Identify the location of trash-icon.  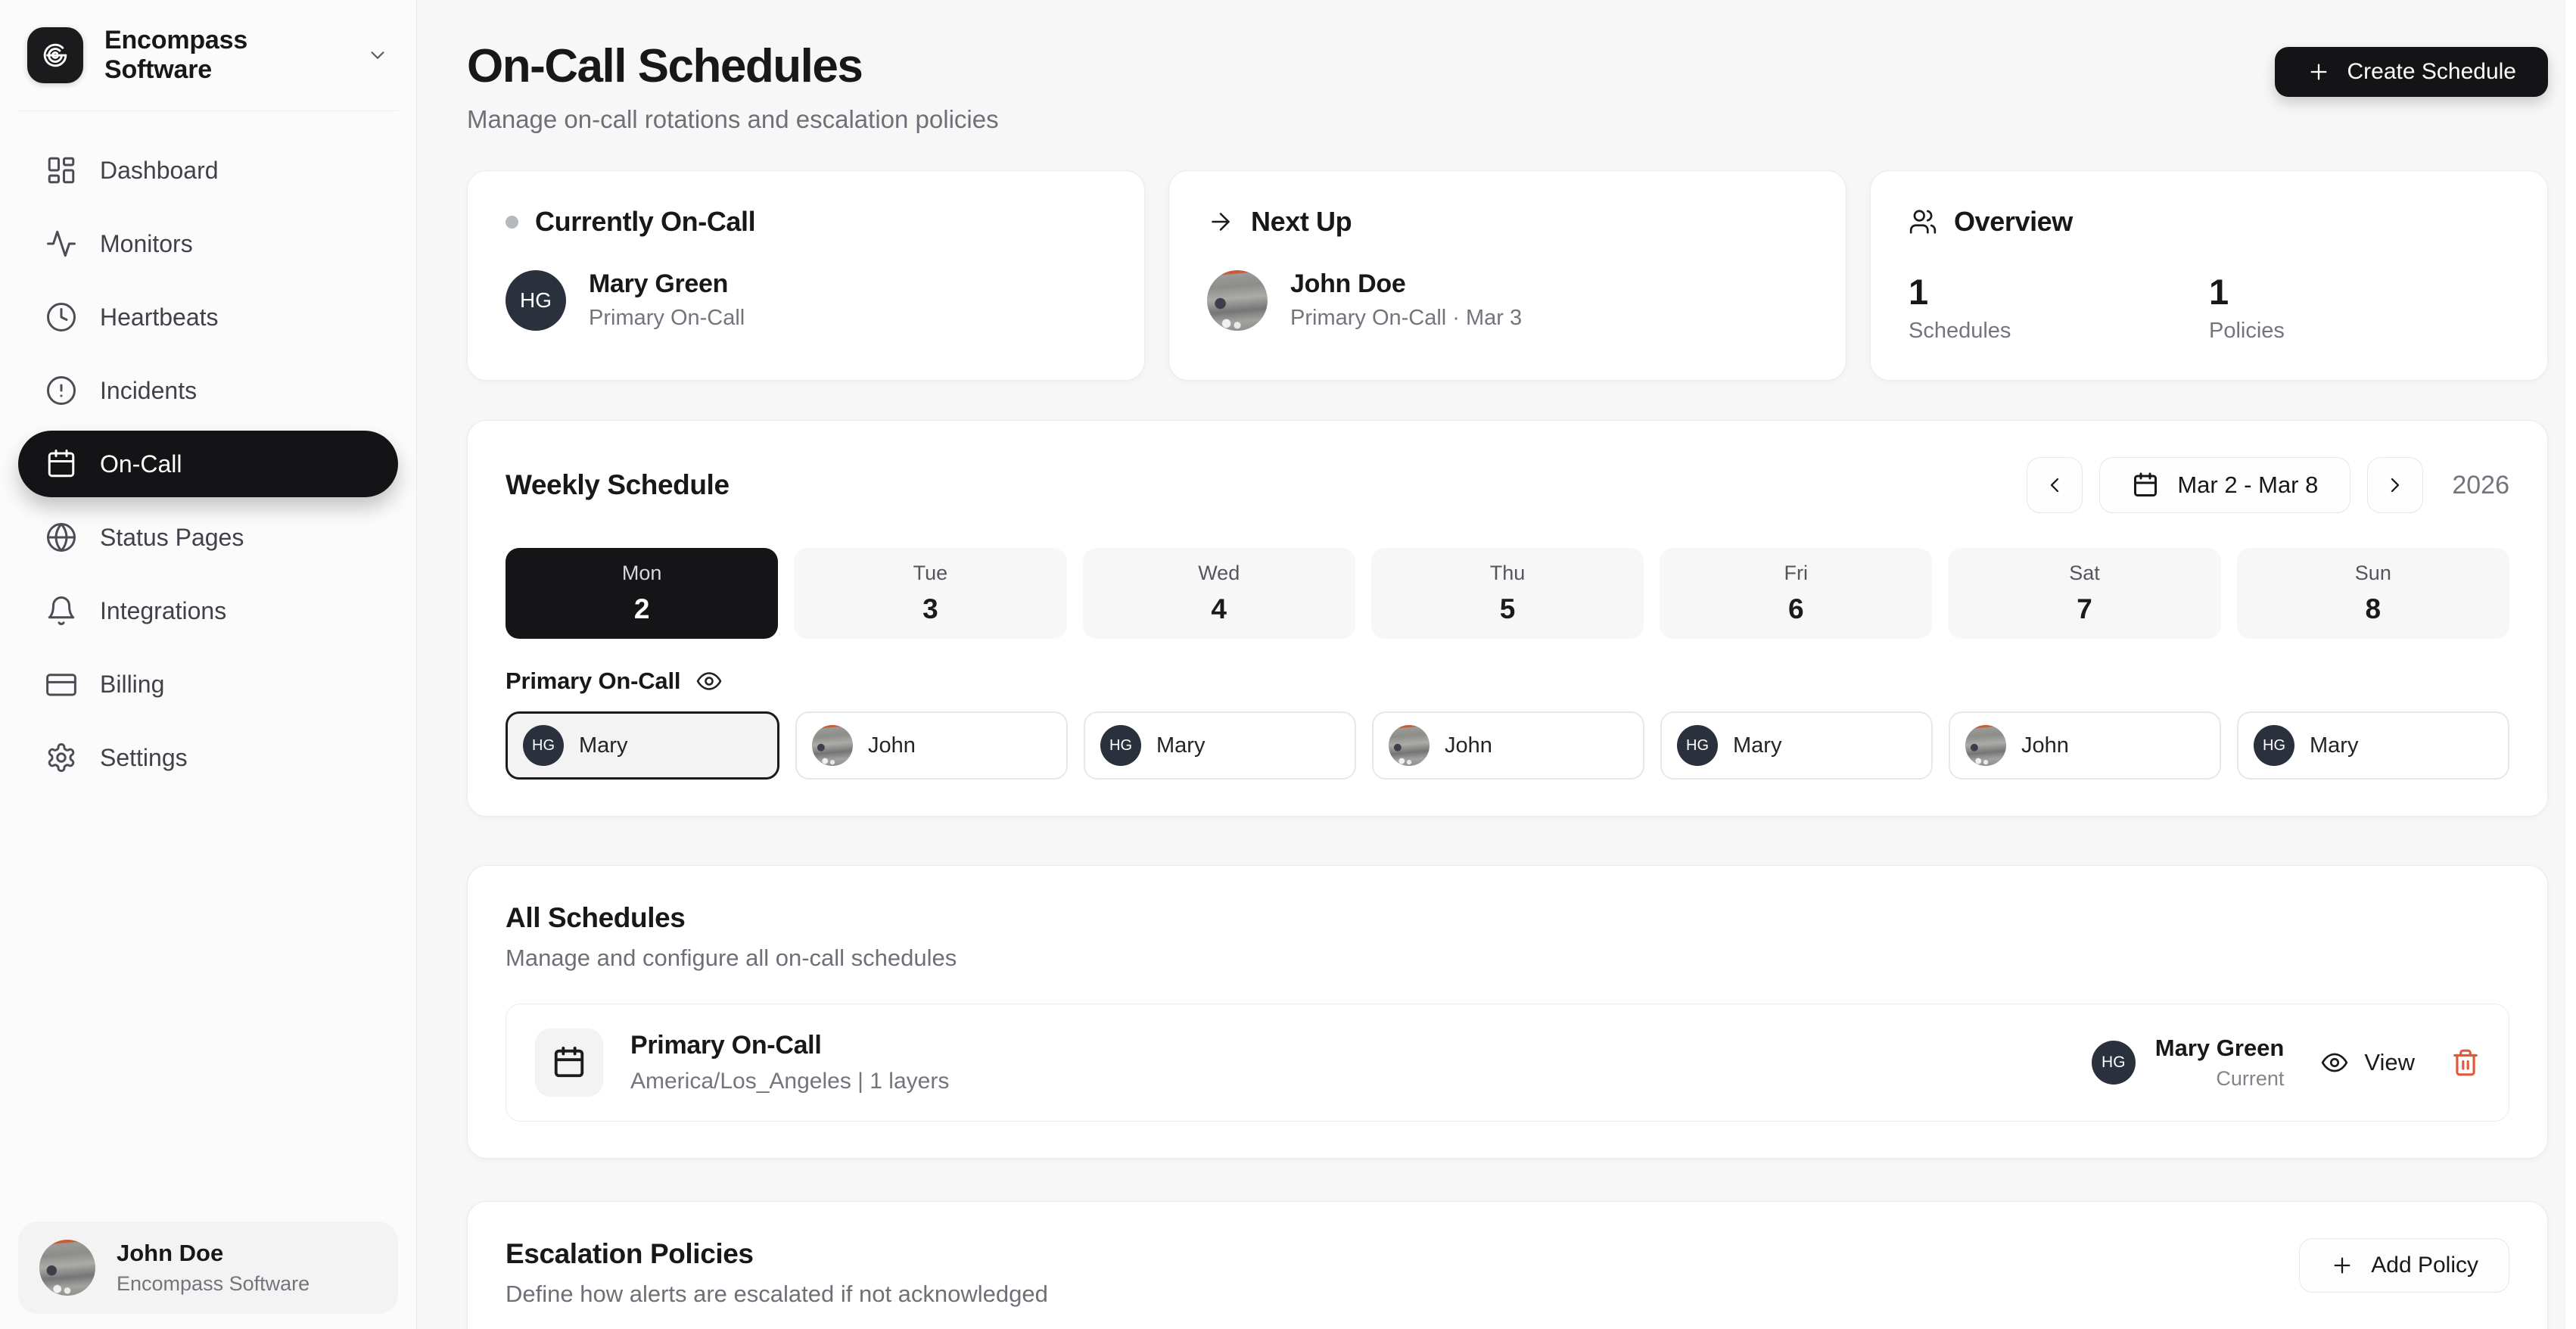
(2465, 1062).